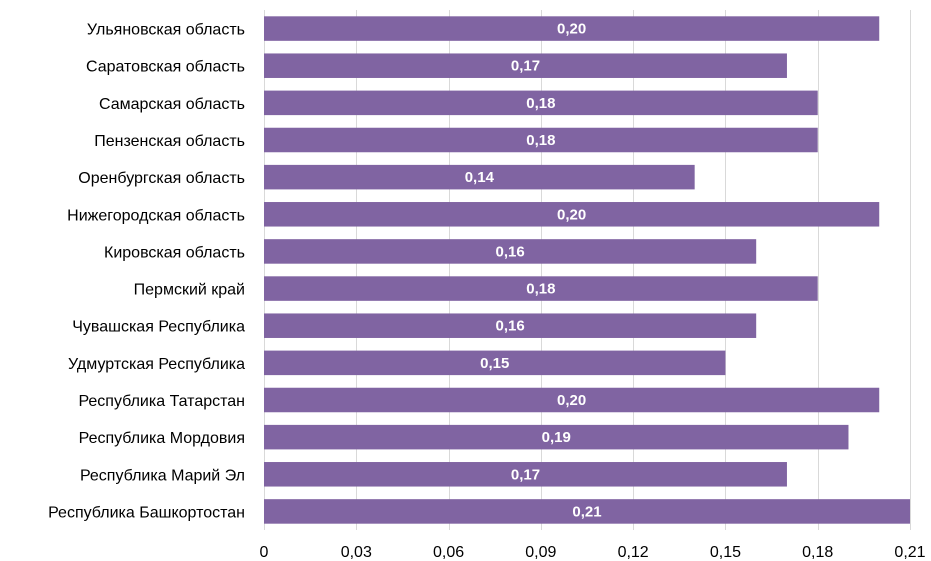 This screenshot has height=561, width=931. I want to click on x-tick-label: 0, so click(264, 552).